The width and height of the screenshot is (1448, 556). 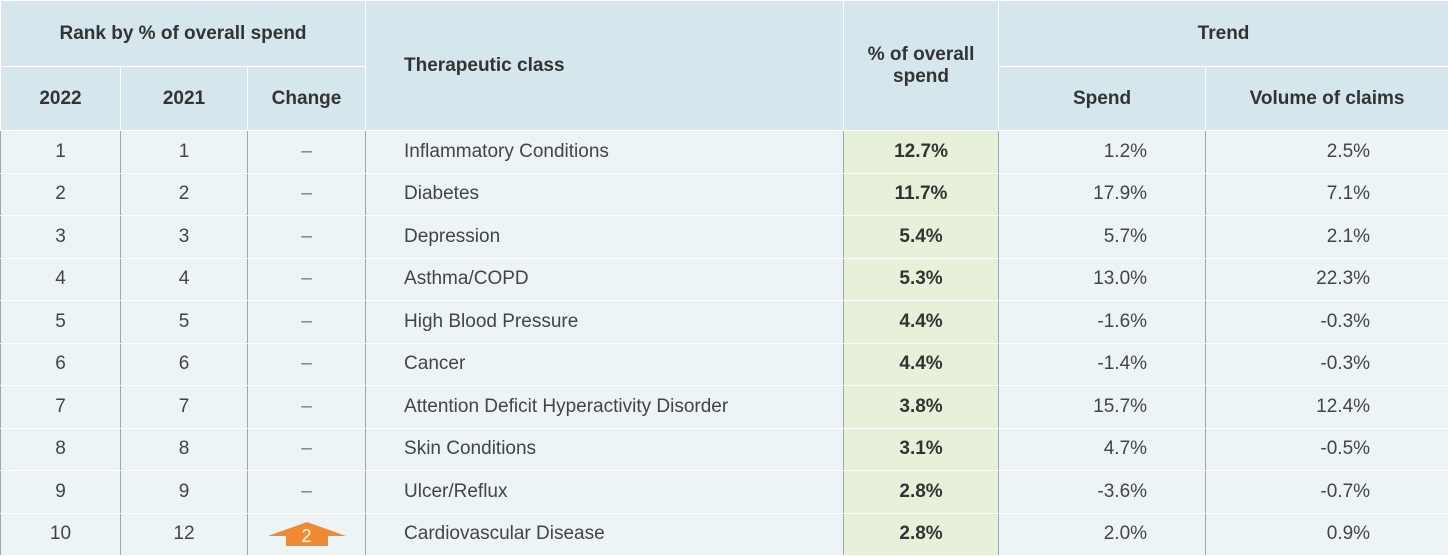 I want to click on rank-2021-cell: 5, so click(x=184, y=322).